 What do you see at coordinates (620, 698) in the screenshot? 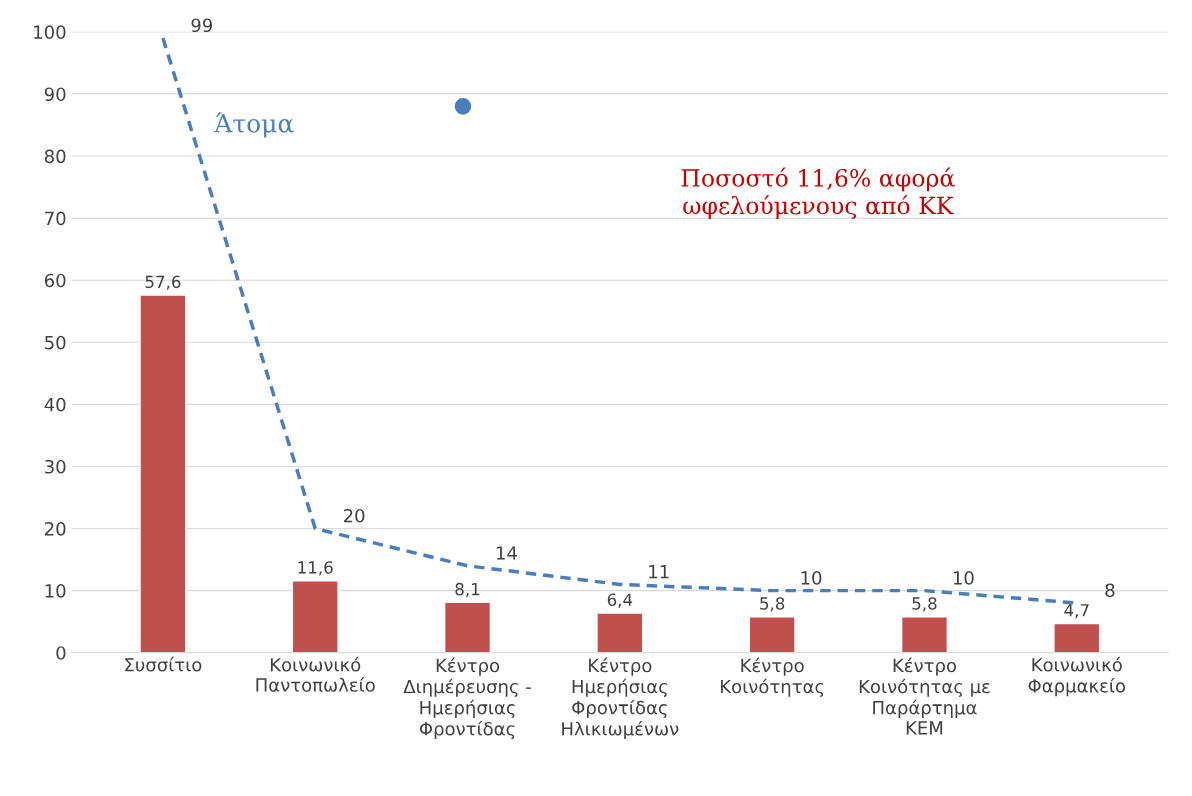
I see `x-tick-label: Κέντρο Ημερήσιας Φροντίδας Ηλικιωμένων` at bounding box center [620, 698].